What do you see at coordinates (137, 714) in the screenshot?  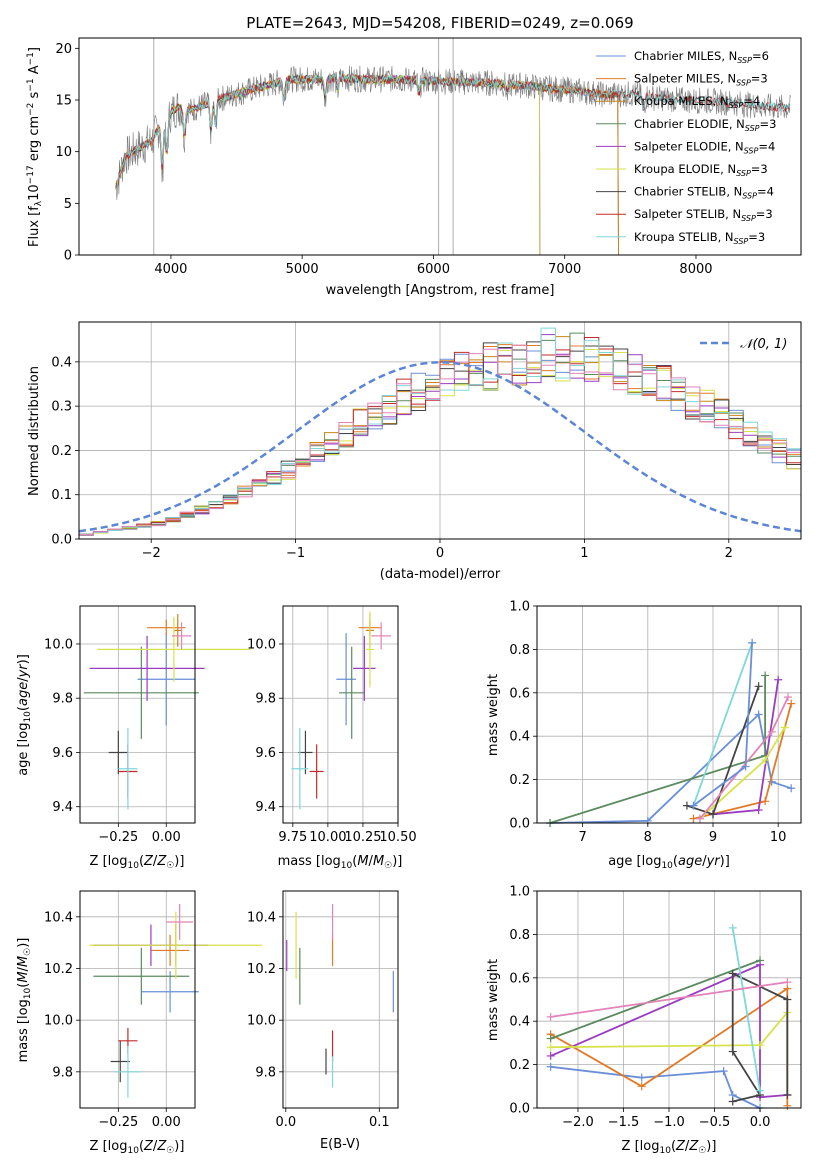 I see `age-vs-Z-grid` at bounding box center [137, 714].